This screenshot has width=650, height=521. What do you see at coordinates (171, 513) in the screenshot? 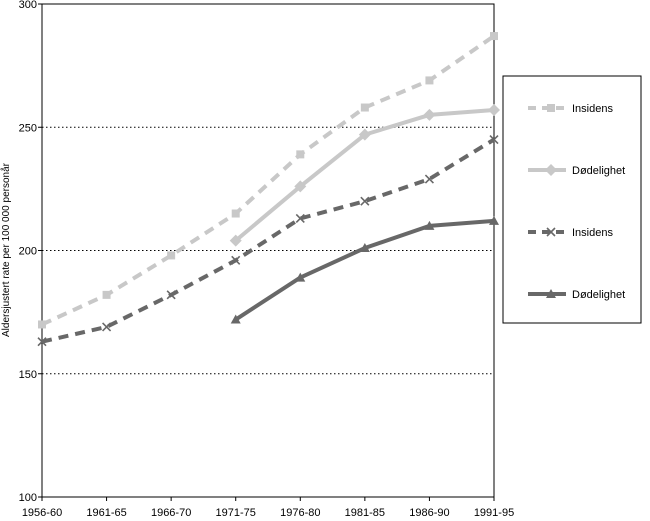
I see `x-tick-label: 1966-70` at bounding box center [171, 513].